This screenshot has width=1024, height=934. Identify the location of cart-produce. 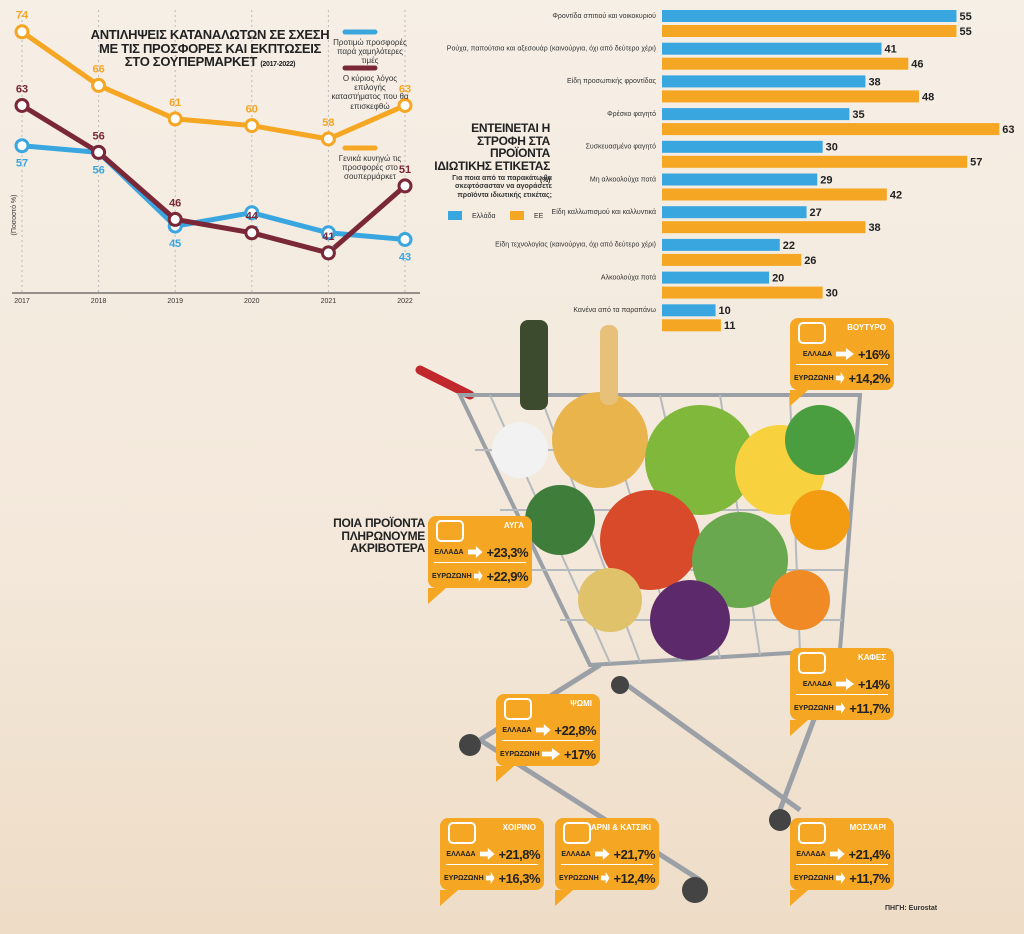
(673, 490).